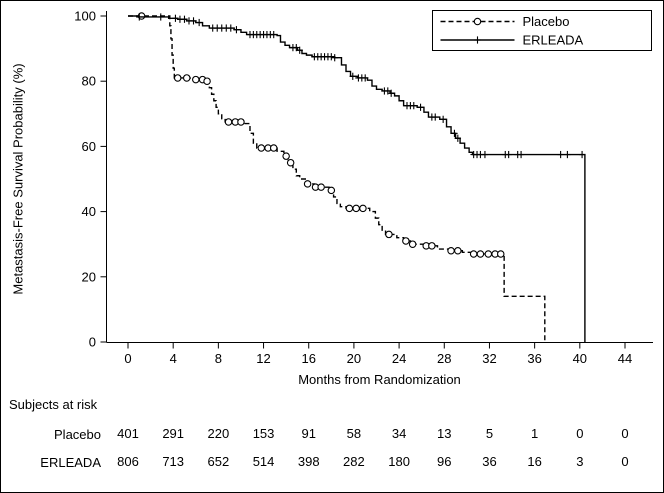  Describe the element at coordinates (89, 146) in the screenshot. I see `y-axis-tick-label: 60` at that location.